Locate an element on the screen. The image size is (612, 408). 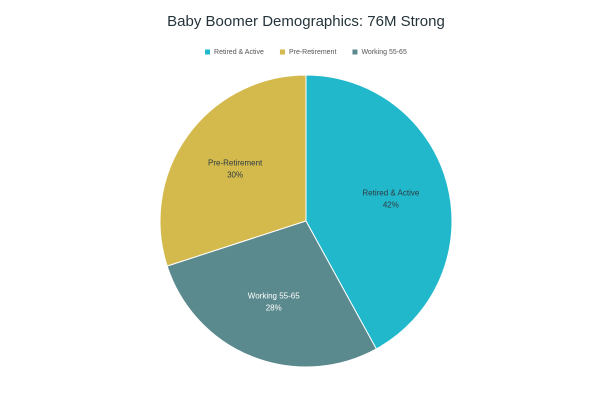
slice-value: 28% is located at coordinates (274, 308).